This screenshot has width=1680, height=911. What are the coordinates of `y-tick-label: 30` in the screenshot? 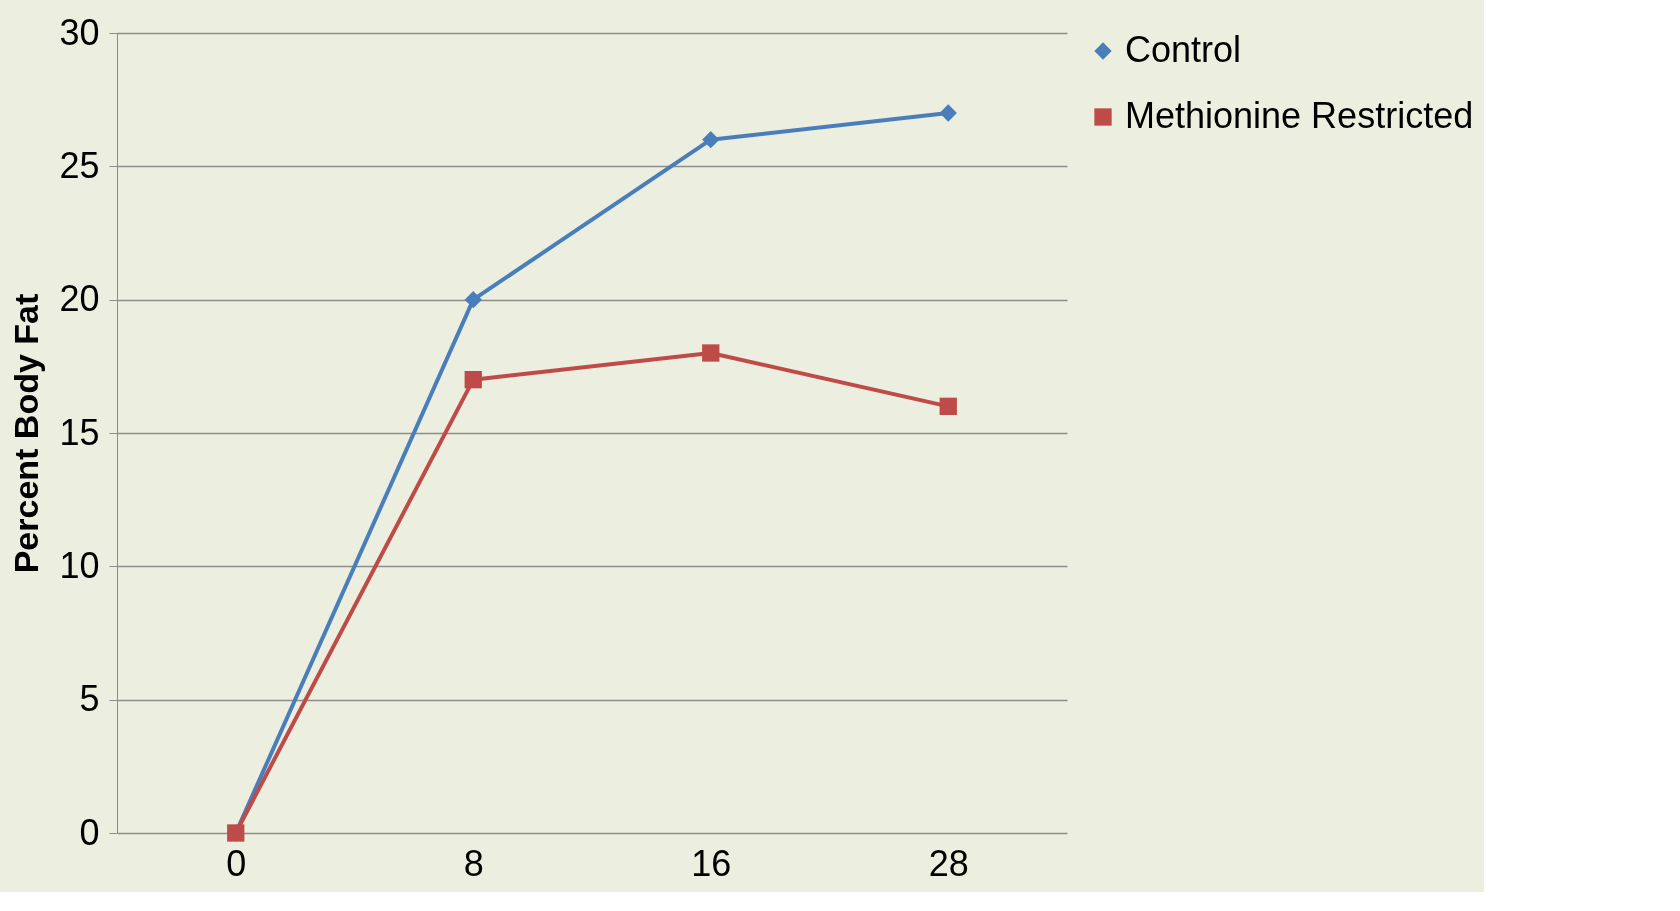 It's located at (79, 32).